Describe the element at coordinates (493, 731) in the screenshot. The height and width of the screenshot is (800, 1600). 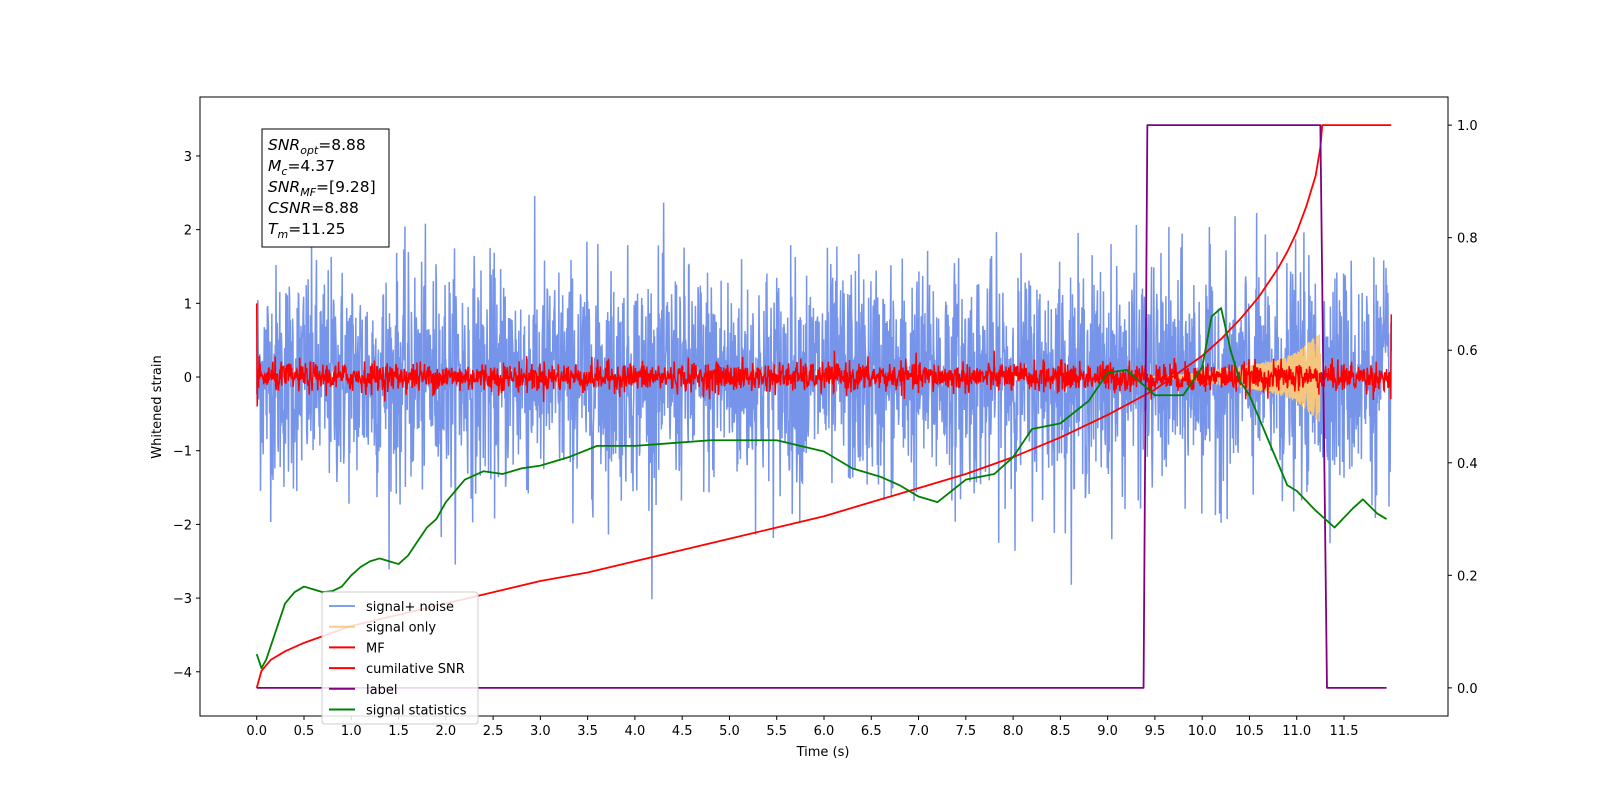
I see `x-tick-label: 2.5` at that location.